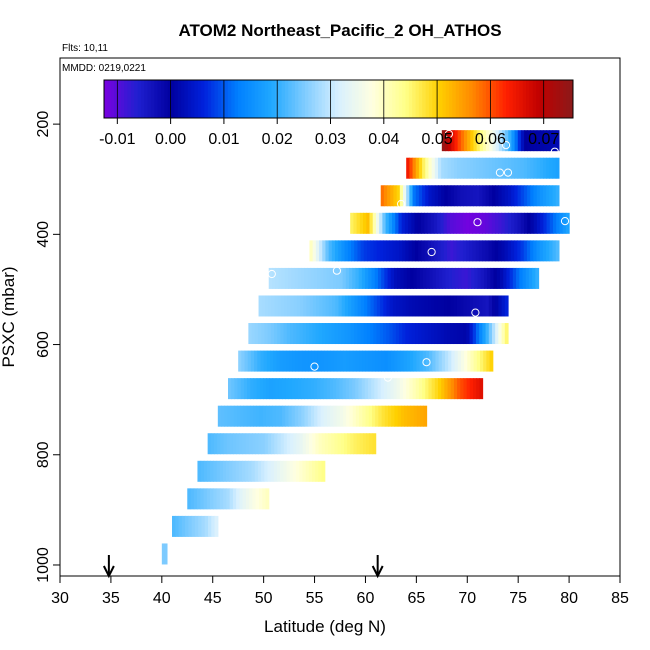 Image resolution: width=650 pixels, height=650 pixels. What do you see at coordinates (108, 567) in the screenshot?
I see `down-arrow-icon` at bounding box center [108, 567].